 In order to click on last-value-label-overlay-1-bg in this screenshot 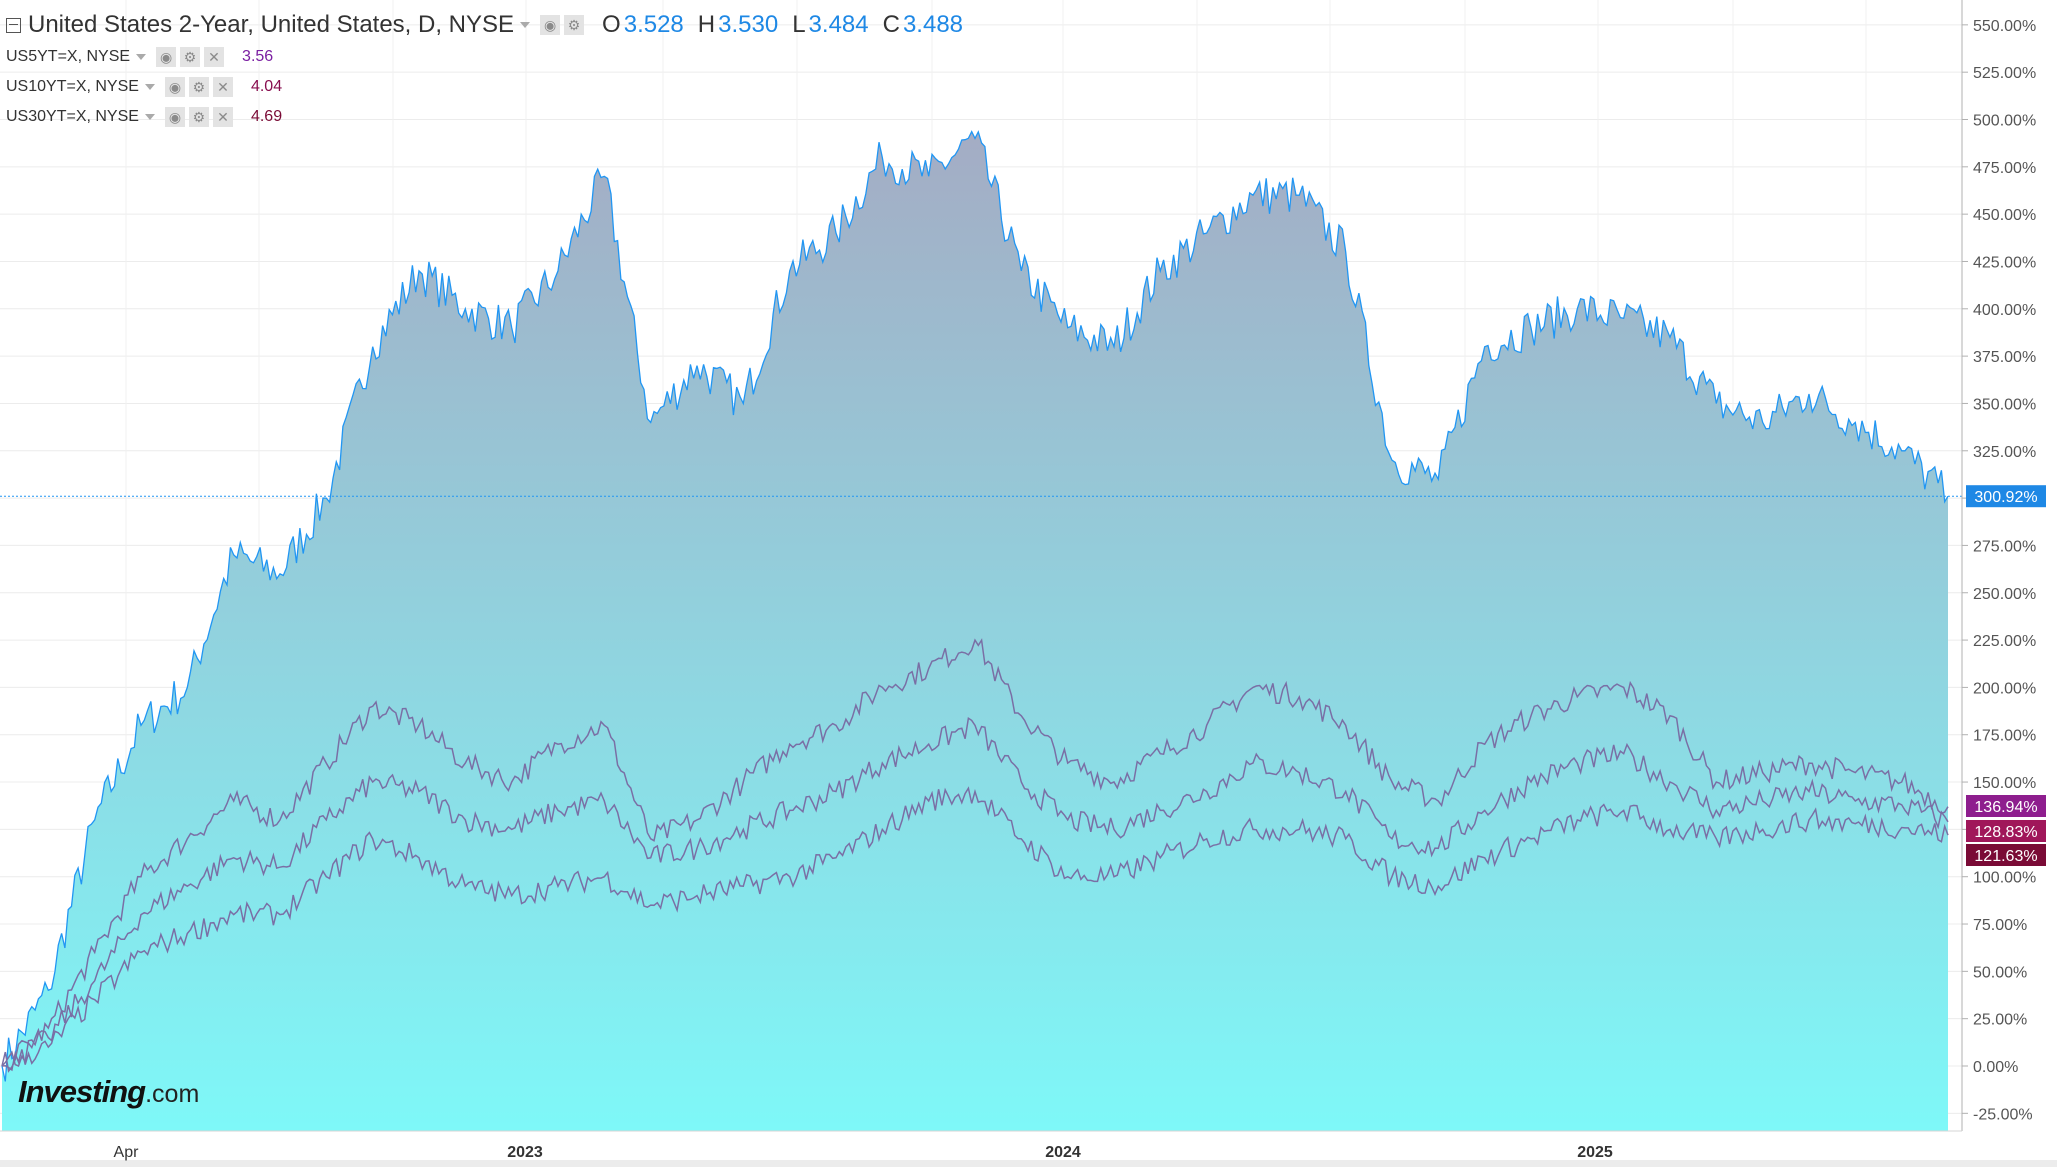, I will do `click(2006, 806)`.